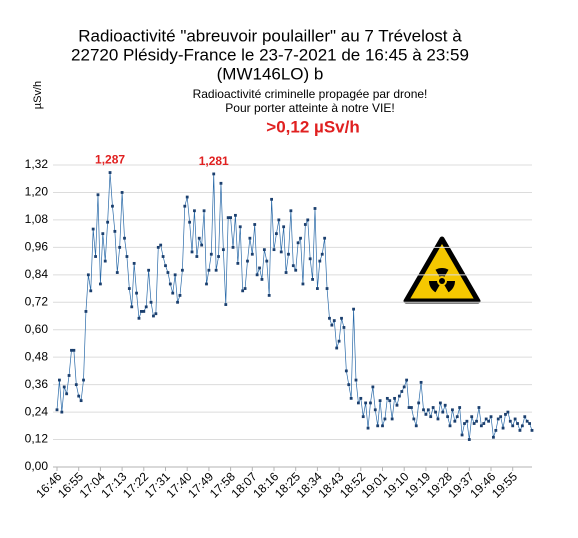 This screenshot has width=578, height=538. Describe the element at coordinates (38, 95) in the screenshot. I see `y-axis-label: µSv/h` at that location.